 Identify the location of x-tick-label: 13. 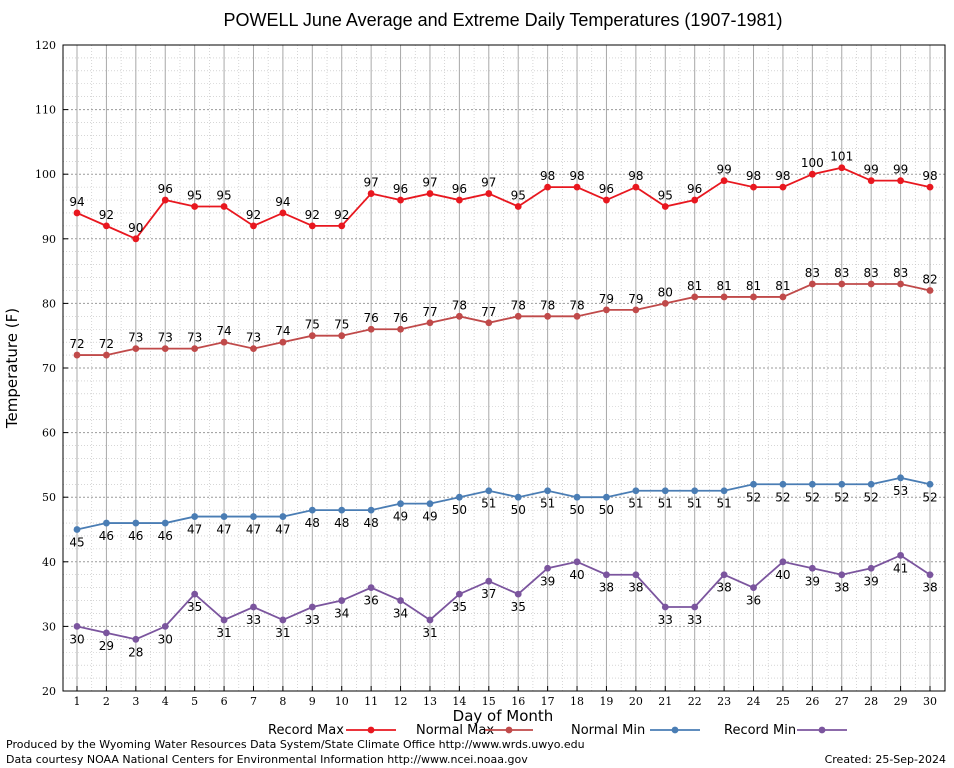
(430, 701).